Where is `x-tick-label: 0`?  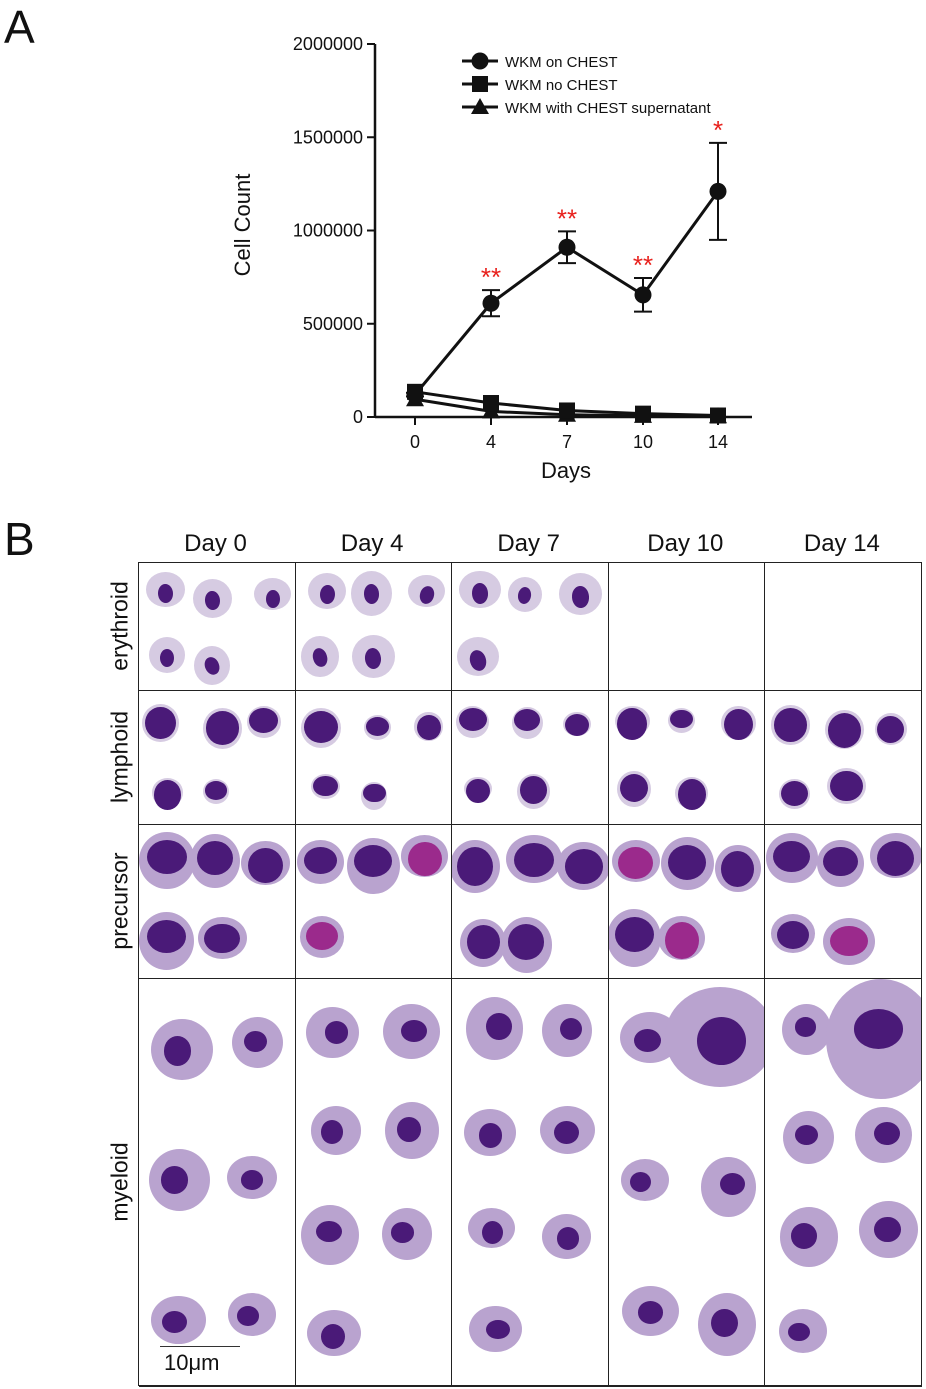
x-tick-label: 0 is located at coordinates (415, 442).